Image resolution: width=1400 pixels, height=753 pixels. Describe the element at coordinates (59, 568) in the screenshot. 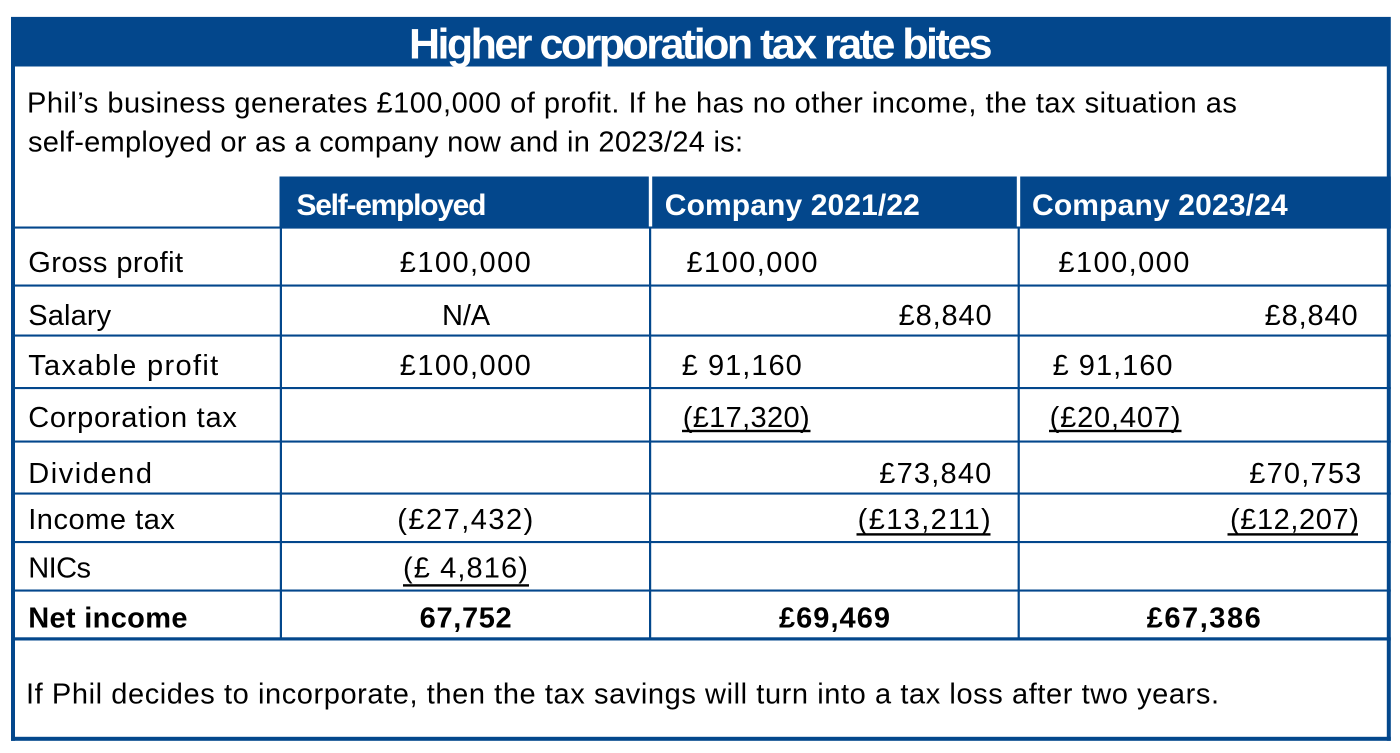

I see `svg-text: NICs` at that location.